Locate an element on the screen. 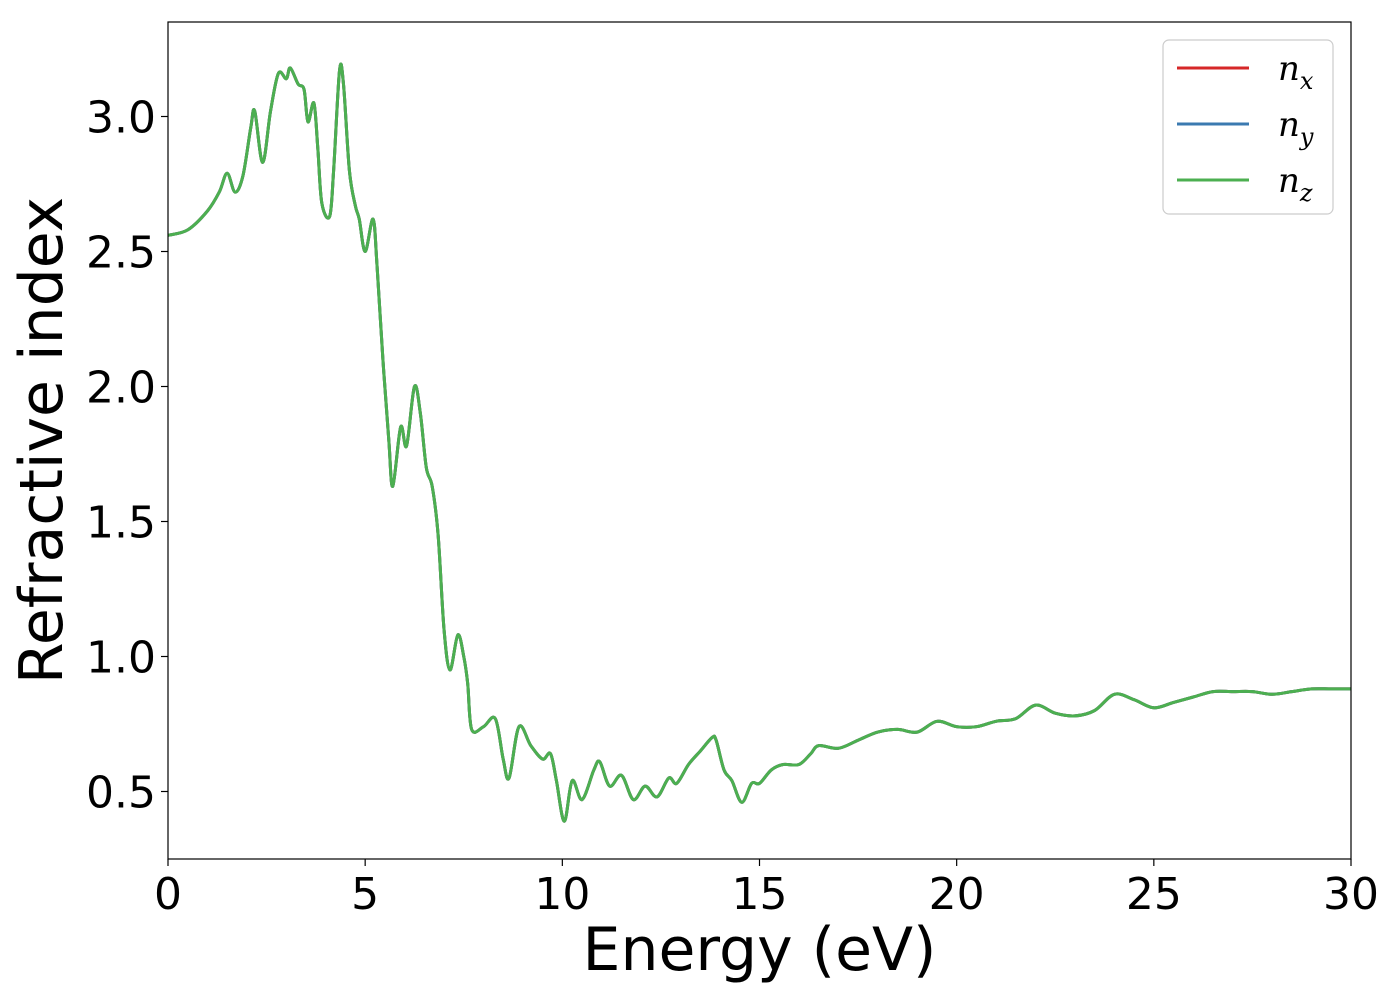  legend: nx ny nz is located at coordinates (1248, 127).